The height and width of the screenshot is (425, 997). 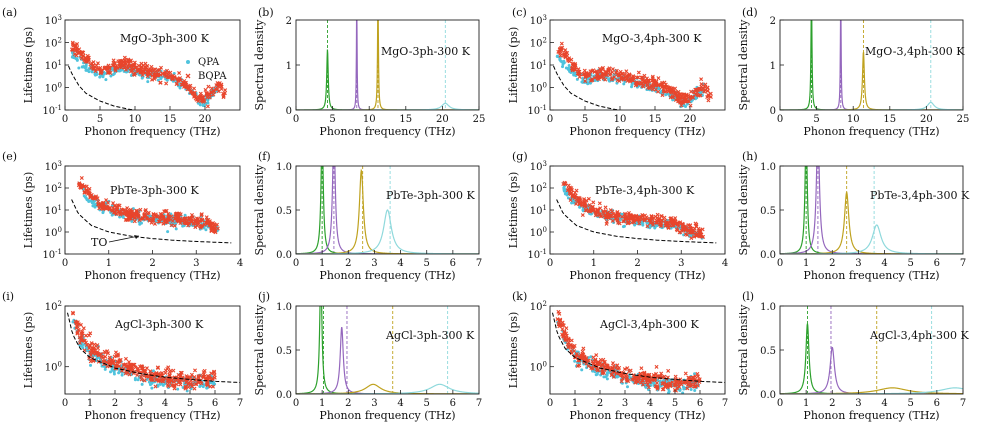 What do you see at coordinates (645, 190) in the screenshot?
I see `panel-title: PbTe-3,4ph-300 K` at bounding box center [645, 190].